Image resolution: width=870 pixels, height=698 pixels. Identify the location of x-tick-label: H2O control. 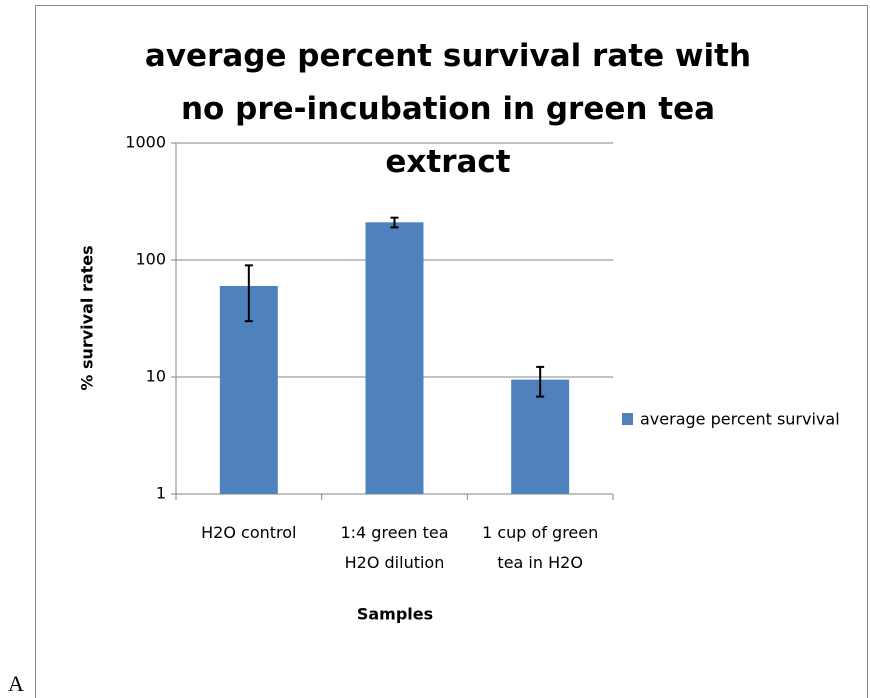
(248, 532).